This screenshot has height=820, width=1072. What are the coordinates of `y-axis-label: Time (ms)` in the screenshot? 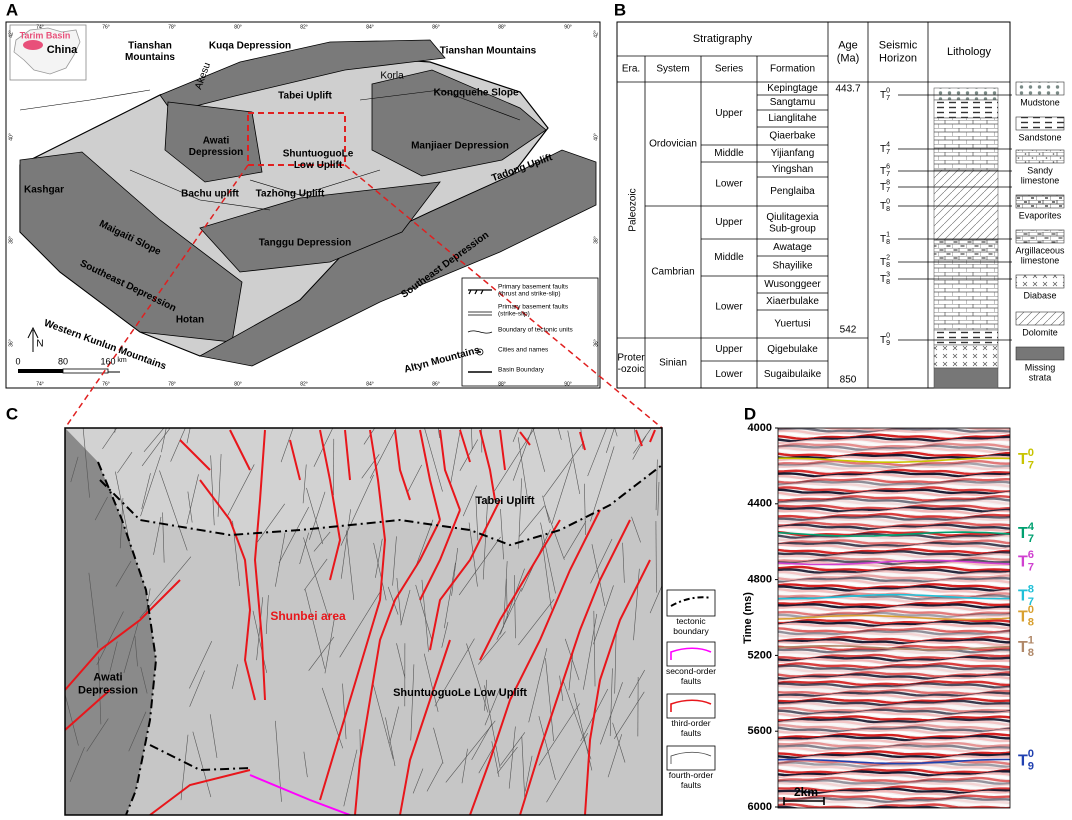 It's located at (748, 618).